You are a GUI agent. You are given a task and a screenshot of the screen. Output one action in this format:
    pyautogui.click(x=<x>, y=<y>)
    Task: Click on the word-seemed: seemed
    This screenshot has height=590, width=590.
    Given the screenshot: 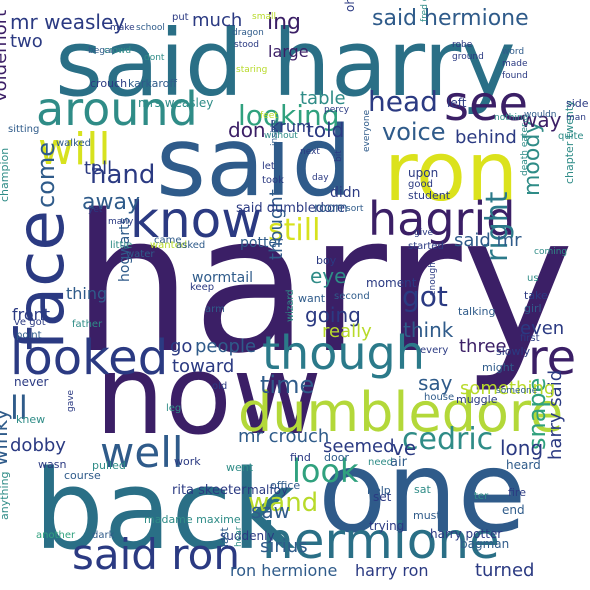 What is the action you would take?
    pyautogui.click(x=359, y=446)
    